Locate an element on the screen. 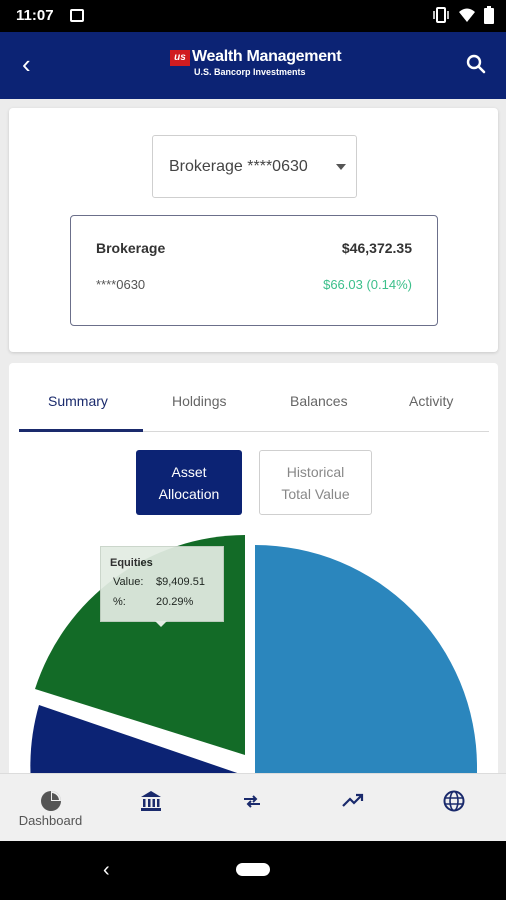  account-dropdown: Brokerage ****0630 is located at coordinates (254, 166).